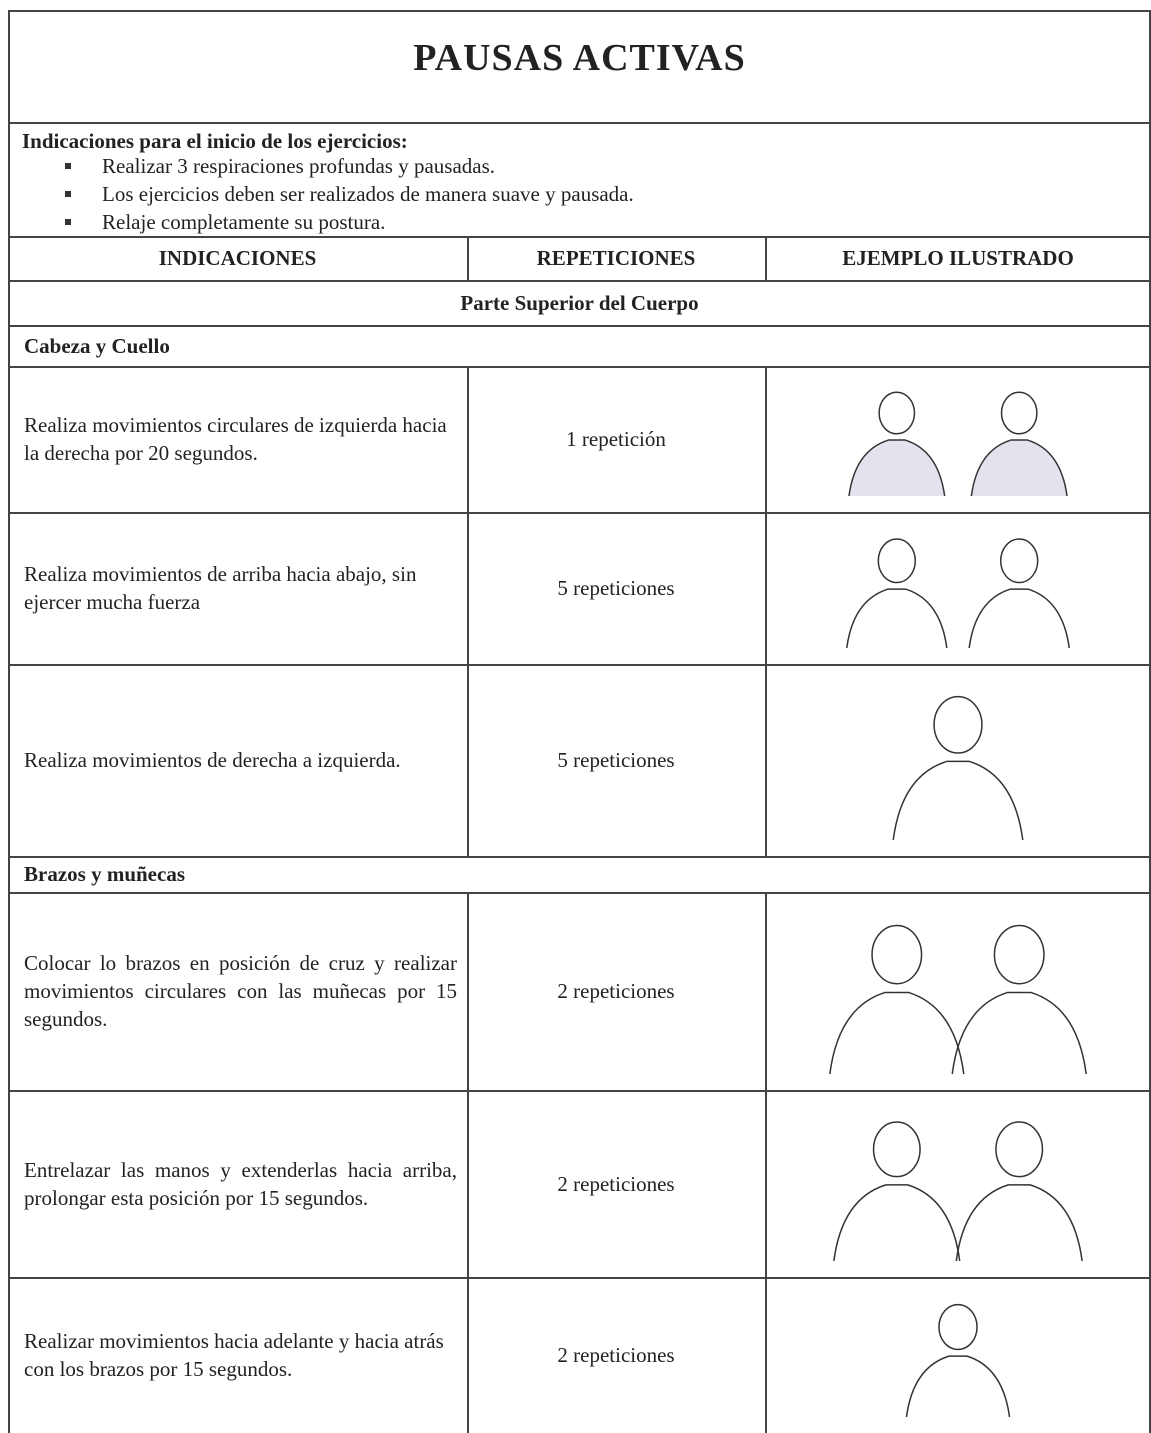 This screenshot has width=1151, height=1433. Describe the element at coordinates (237, 258) in the screenshot. I see `column-header: INDICACIONES` at that location.